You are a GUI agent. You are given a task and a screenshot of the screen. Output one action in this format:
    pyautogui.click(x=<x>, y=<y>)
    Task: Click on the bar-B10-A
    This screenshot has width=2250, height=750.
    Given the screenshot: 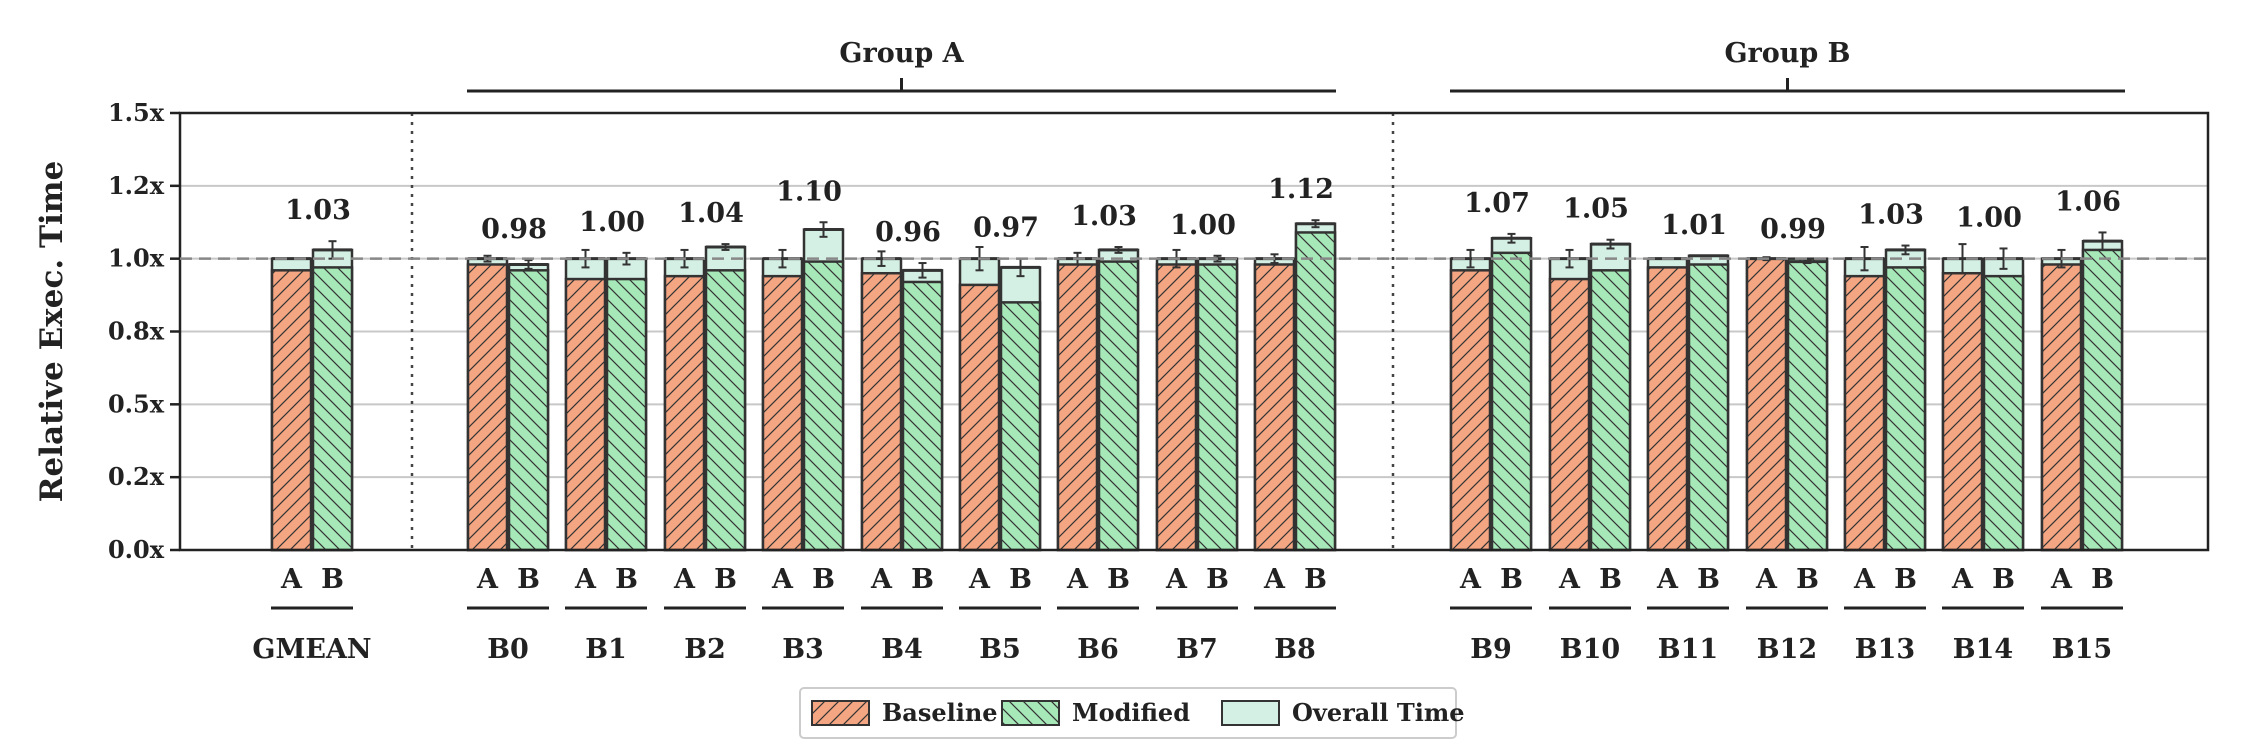 What is the action you would take?
    pyautogui.click(x=1569, y=400)
    